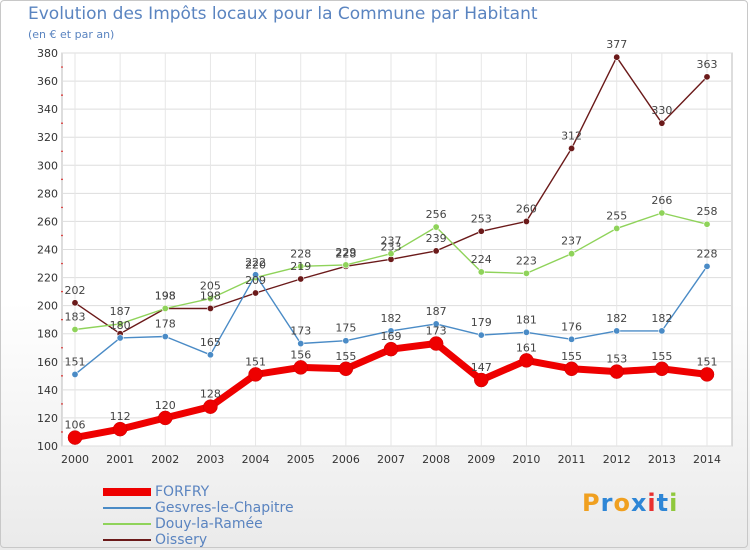  I want to click on data-label-gesvres-le-chapitre-2006: 175, so click(345, 328).